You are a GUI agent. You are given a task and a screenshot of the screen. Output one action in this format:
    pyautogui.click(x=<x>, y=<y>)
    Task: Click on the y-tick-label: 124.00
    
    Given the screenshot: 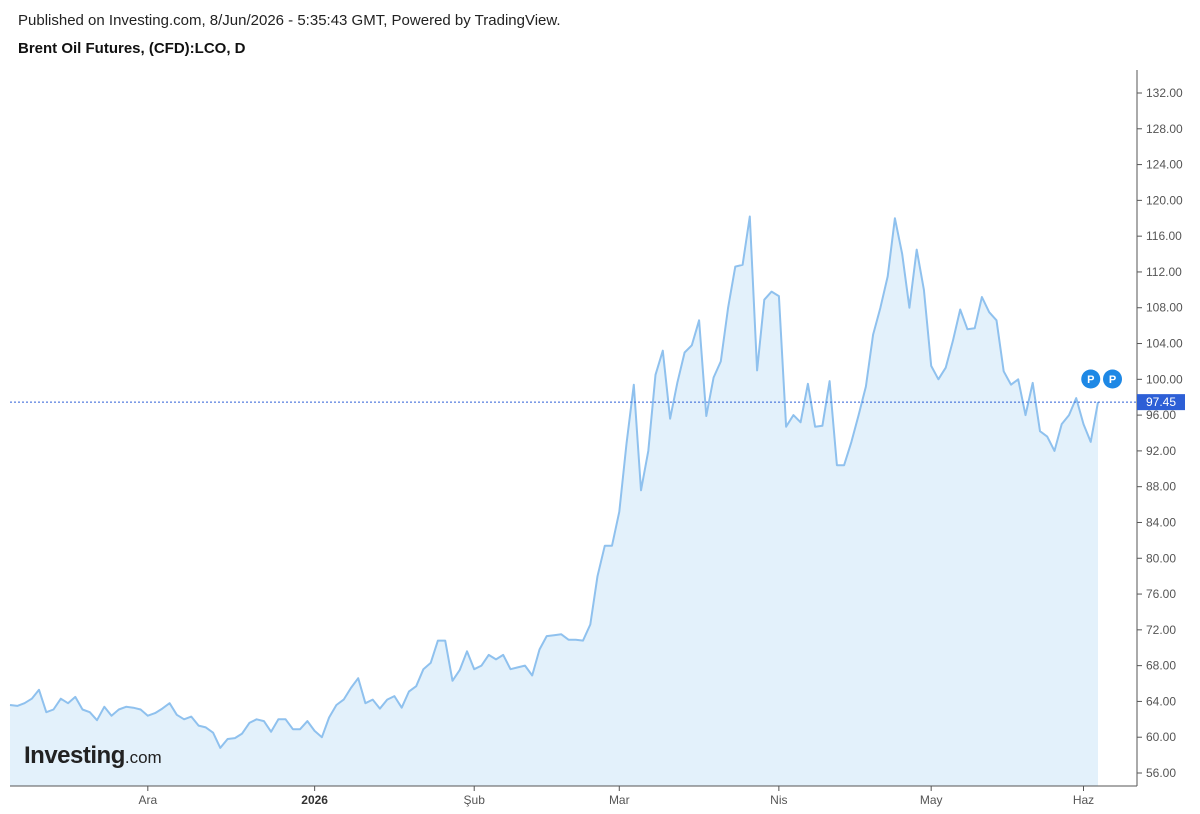 What is the action you would take?
    pyautogui.click(x=1164, y=165)
    